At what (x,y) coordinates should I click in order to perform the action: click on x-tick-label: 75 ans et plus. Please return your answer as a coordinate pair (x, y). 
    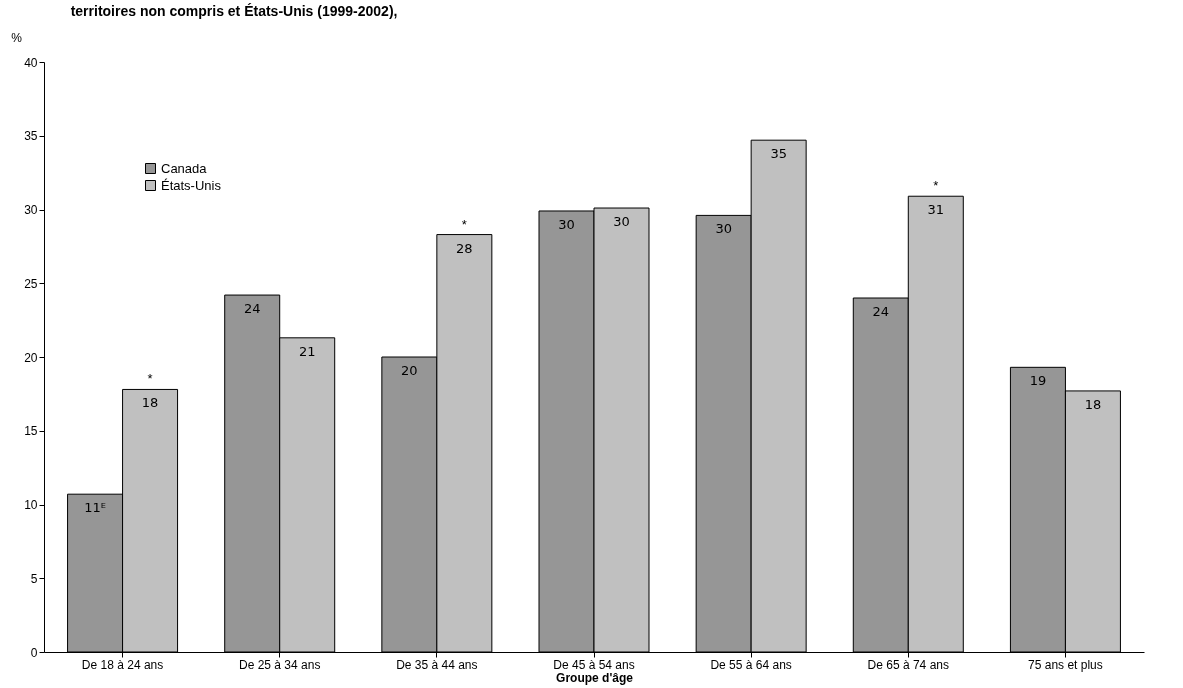
    Looking at the image, I should click on (1065, 664).